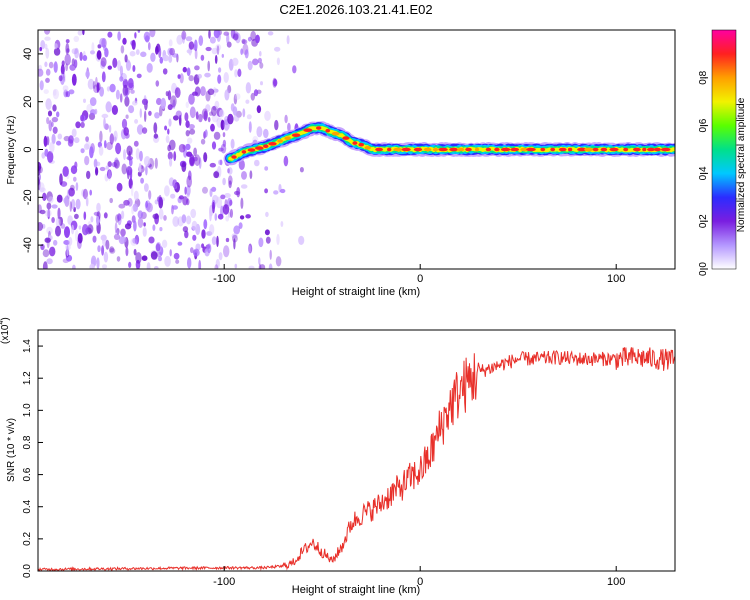 The height and width of the screenshot is (600, 750). Describe the element at coordinates (724, 149) in the screenshot. I see `colorbar-scale` at that location.